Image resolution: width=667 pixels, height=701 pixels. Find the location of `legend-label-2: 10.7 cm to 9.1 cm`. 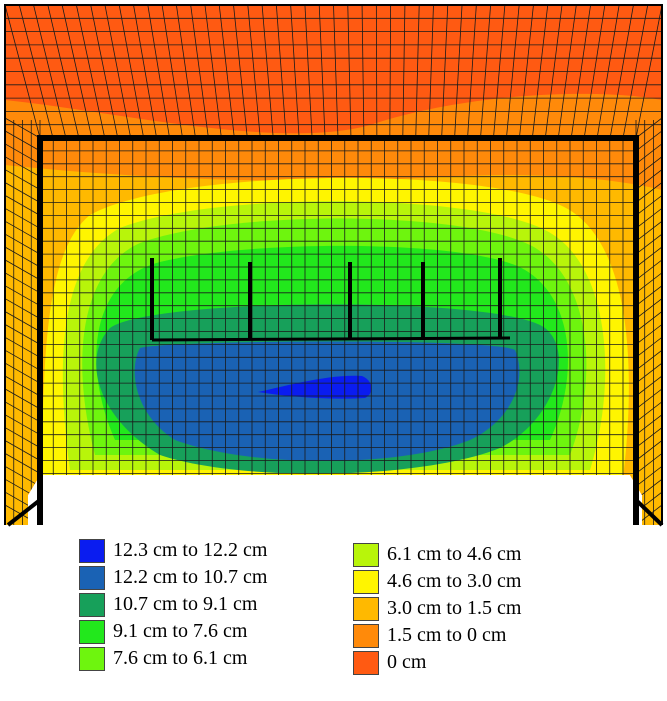

legend-label-2: 10.7 cm to 9.1 cm is located at coordinates (185, 604).